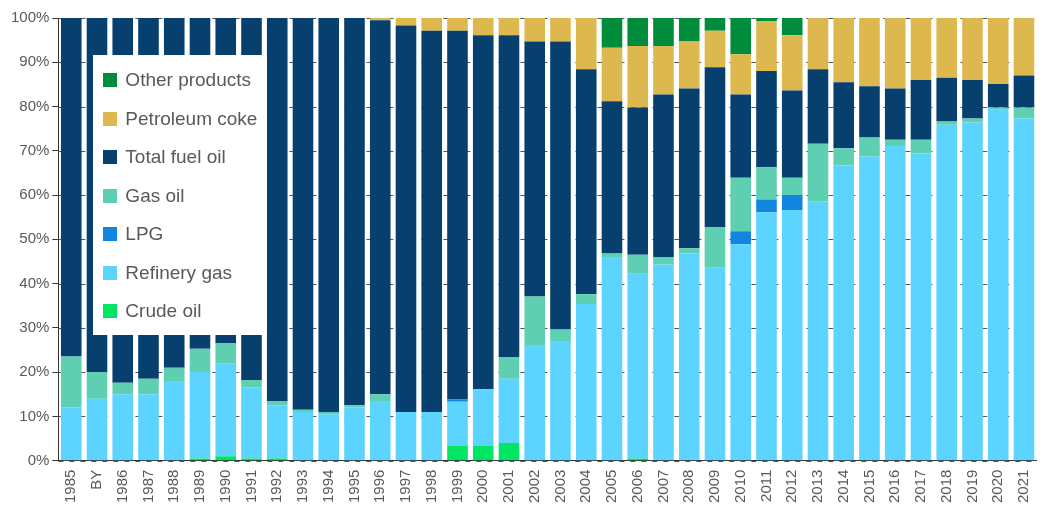  I want to click on x-tick-label: 2021, so click(1023, 486).